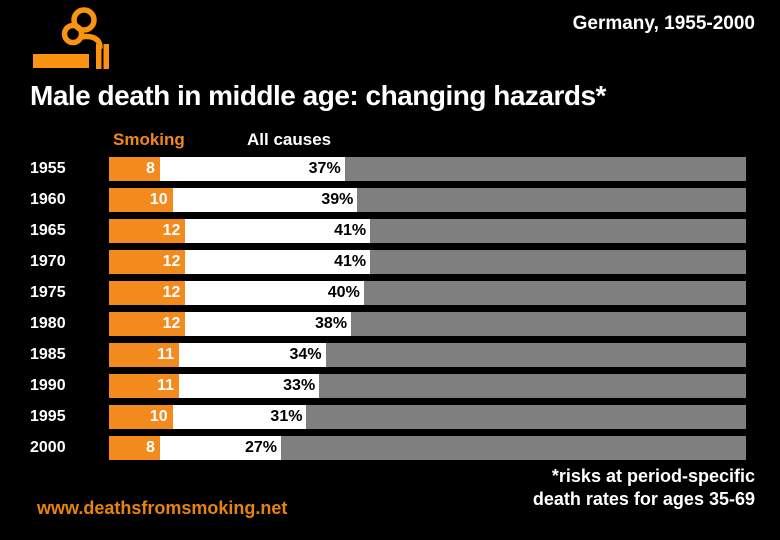 Image resolution: width=780 pixels, height=540 pixels. What do you see at coordinates (48, 354) in the screenshot?
I see `year-label: 1985` at bounding box center [48, 354].